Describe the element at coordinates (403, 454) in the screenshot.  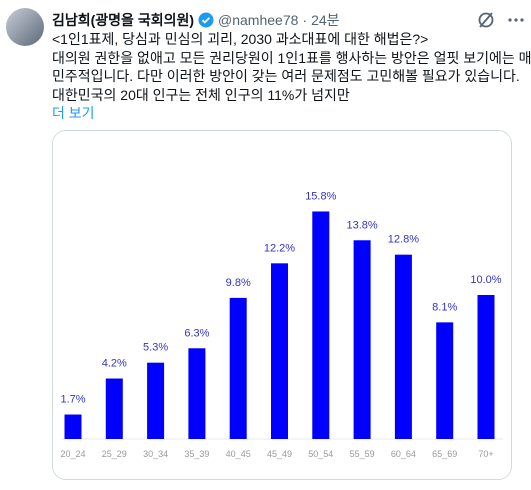
I see `x-tick-label: 60_64` at that location.